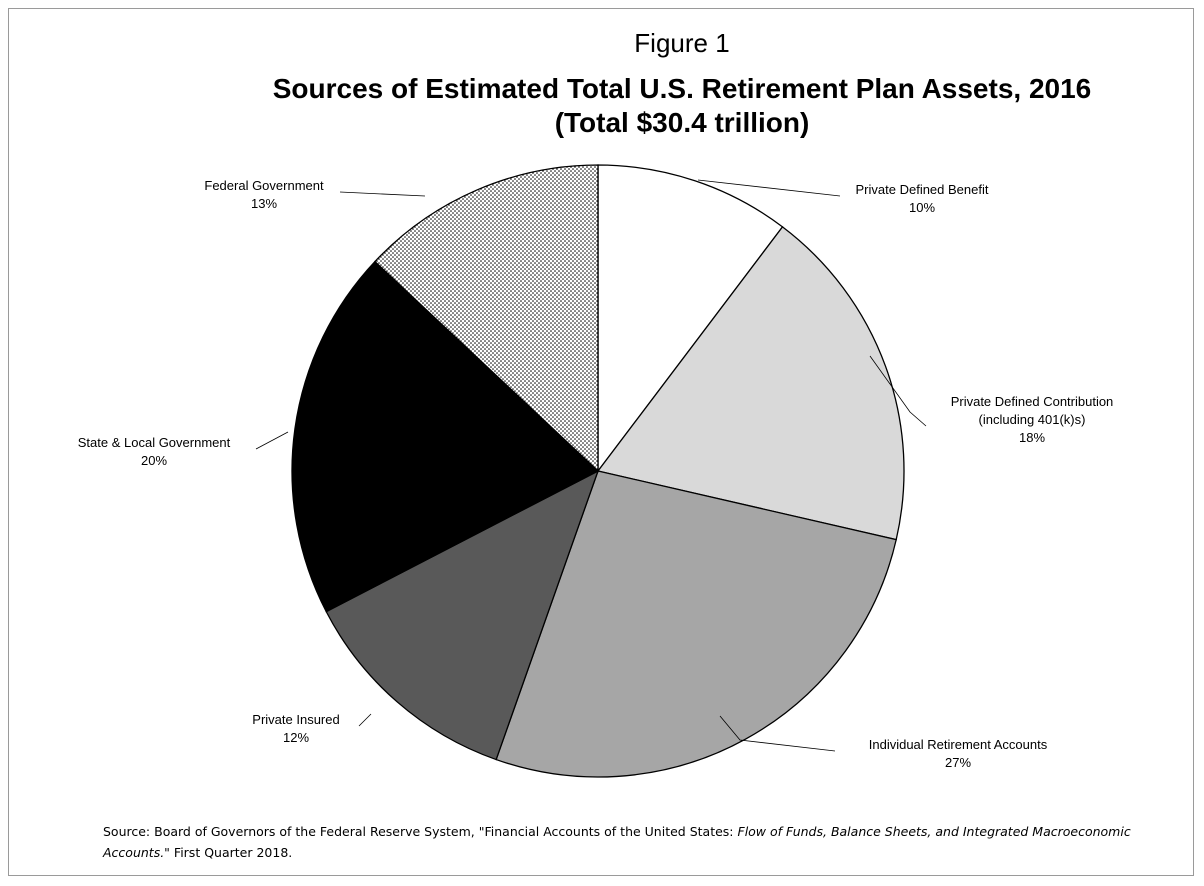 This screenshot has height=886, width=1204. What do you see at coordinates (1032, 437) in the screenshot?
I see `slice-percent-2: 18%` at bounding box center [1032, 437].